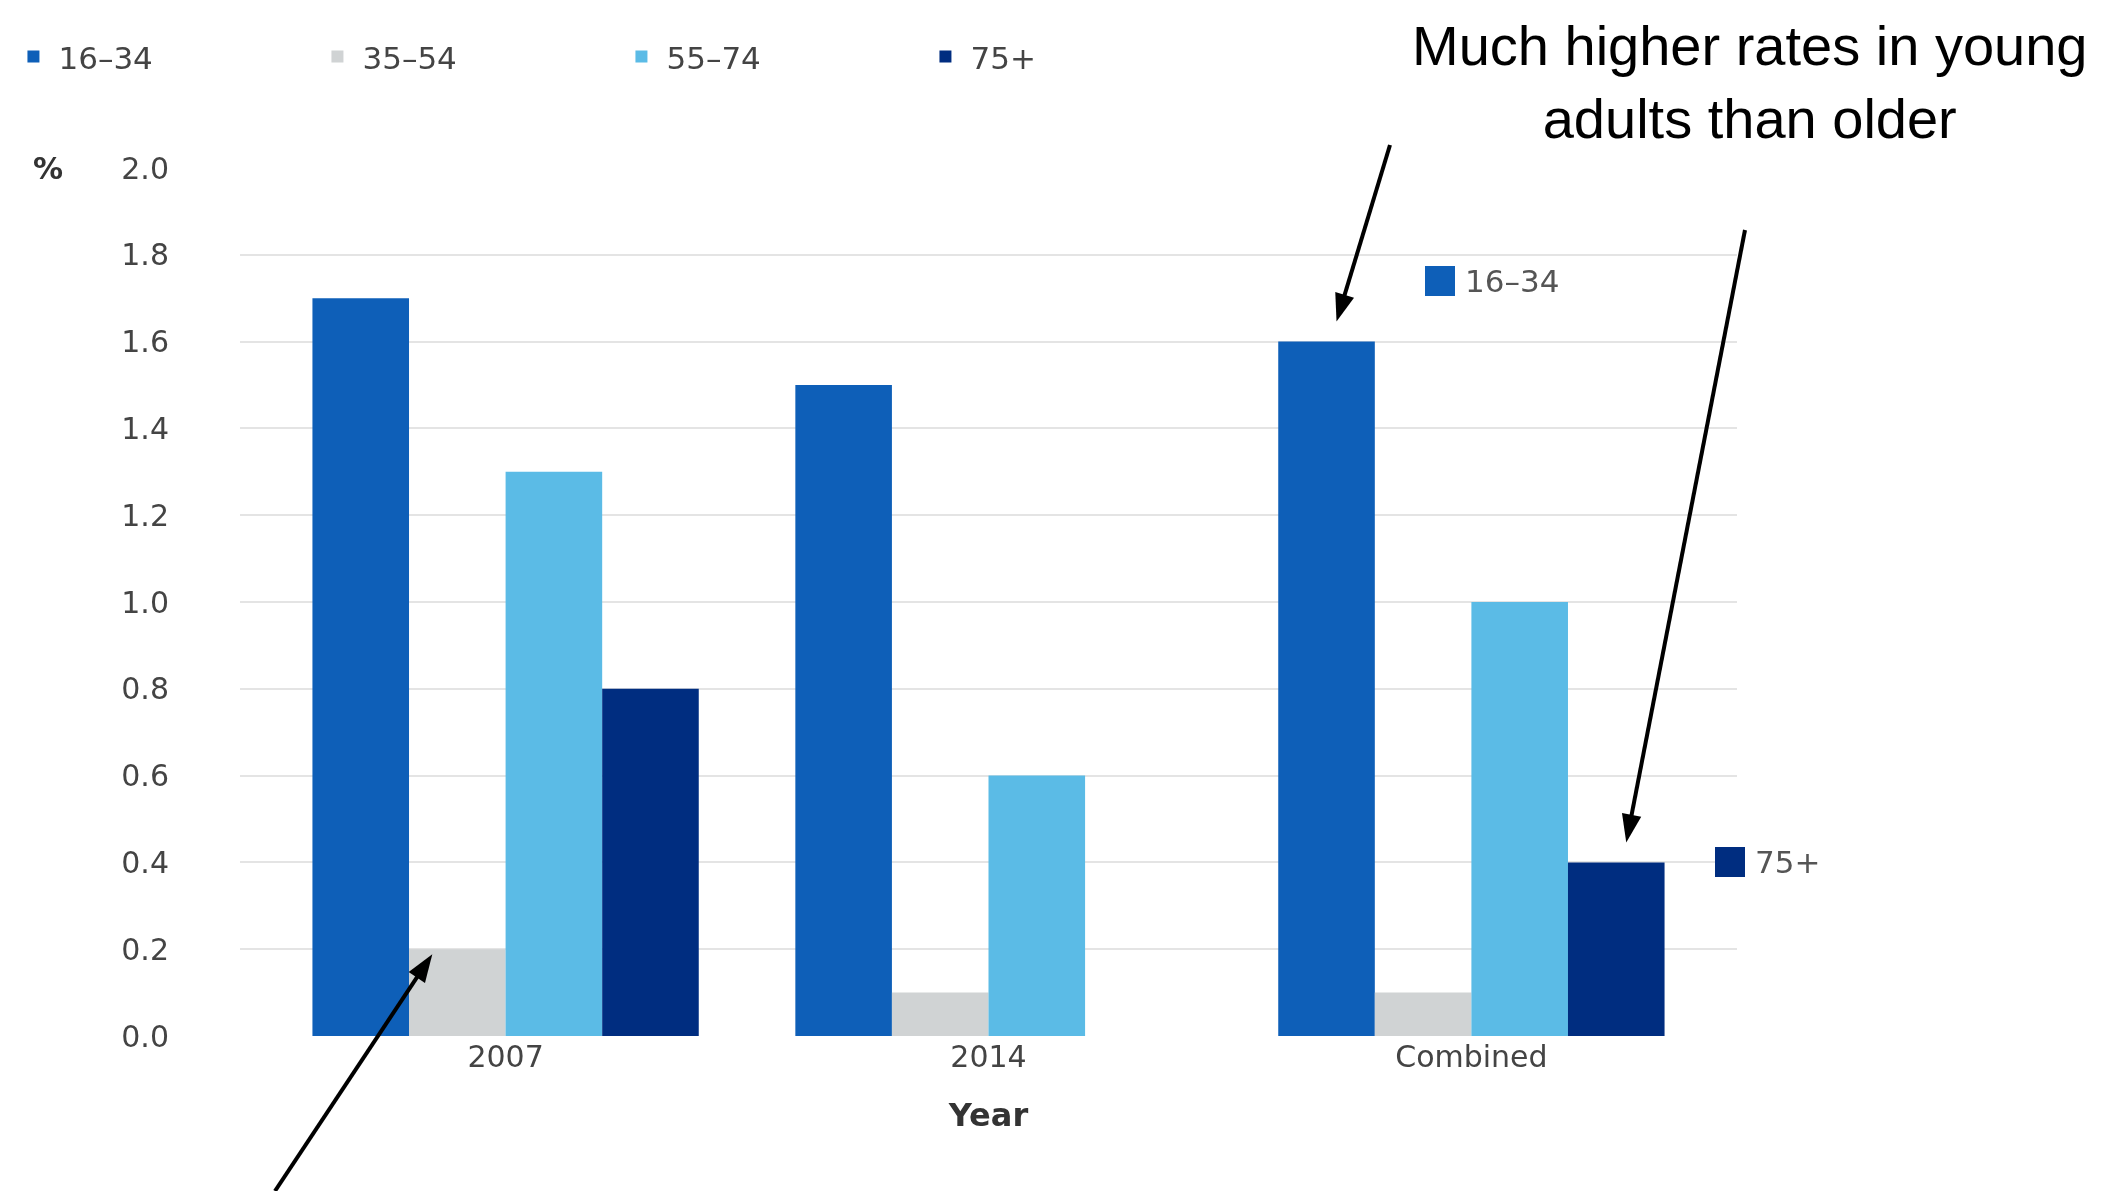 The height and width of the screenshot is (1191, 2111). I want to click on y-tick-label: 1.2, so click(145, 515).